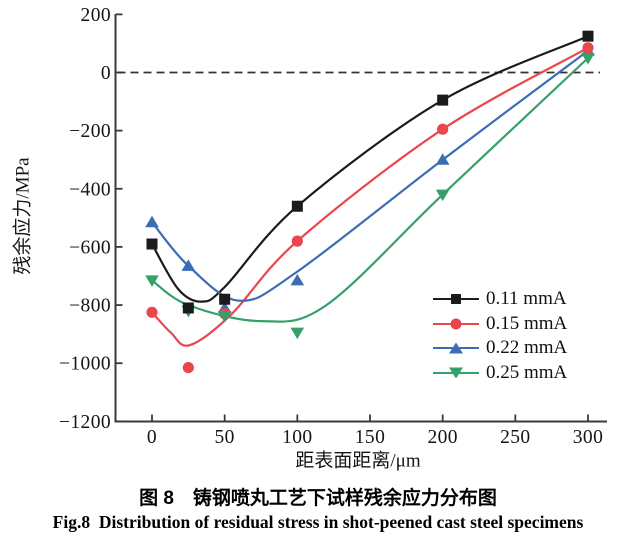 This screenshot has height=556, width=636. I want to click on y-tick-label: −400, so click(90, 189).